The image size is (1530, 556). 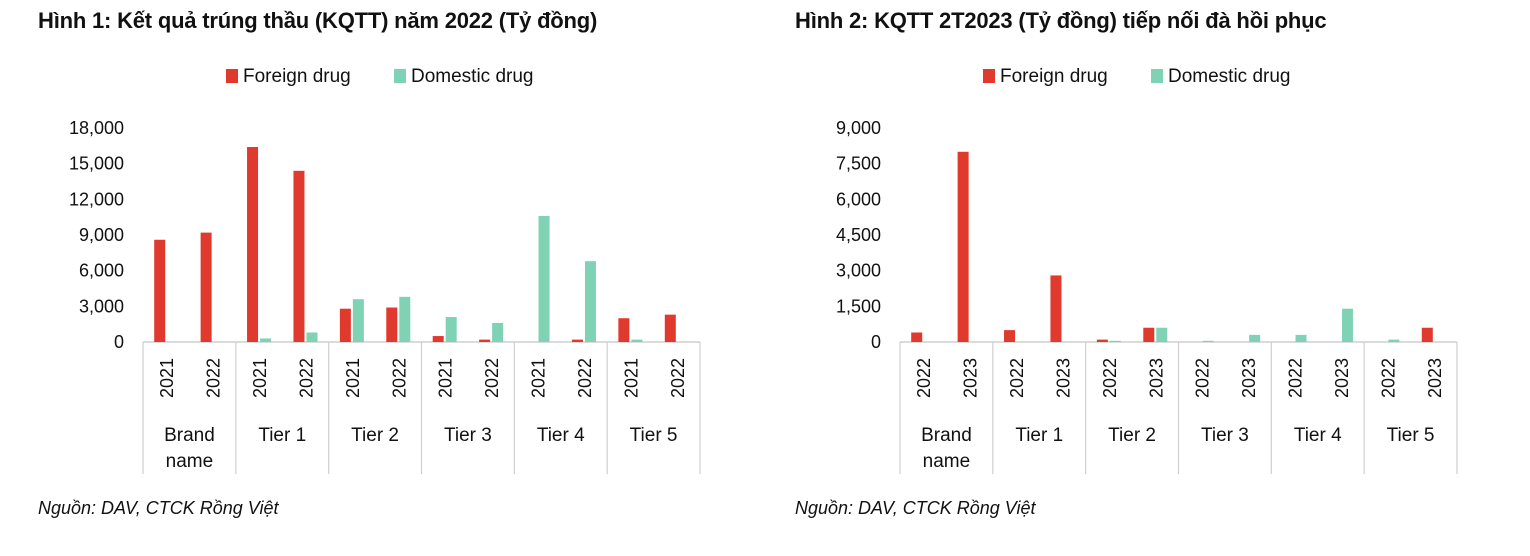 What do you see at coordinates (96, 128) in the screenshot?
I see `y-tick-label: 18,000` at bounding box center [96, 128].